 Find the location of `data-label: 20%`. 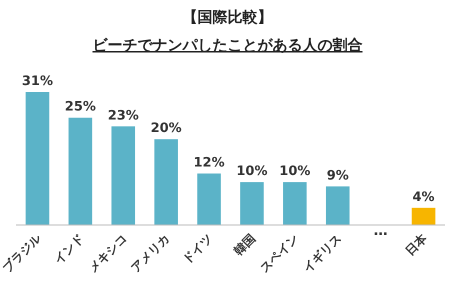

data-label: 20% is located at coordinates (166, 128).